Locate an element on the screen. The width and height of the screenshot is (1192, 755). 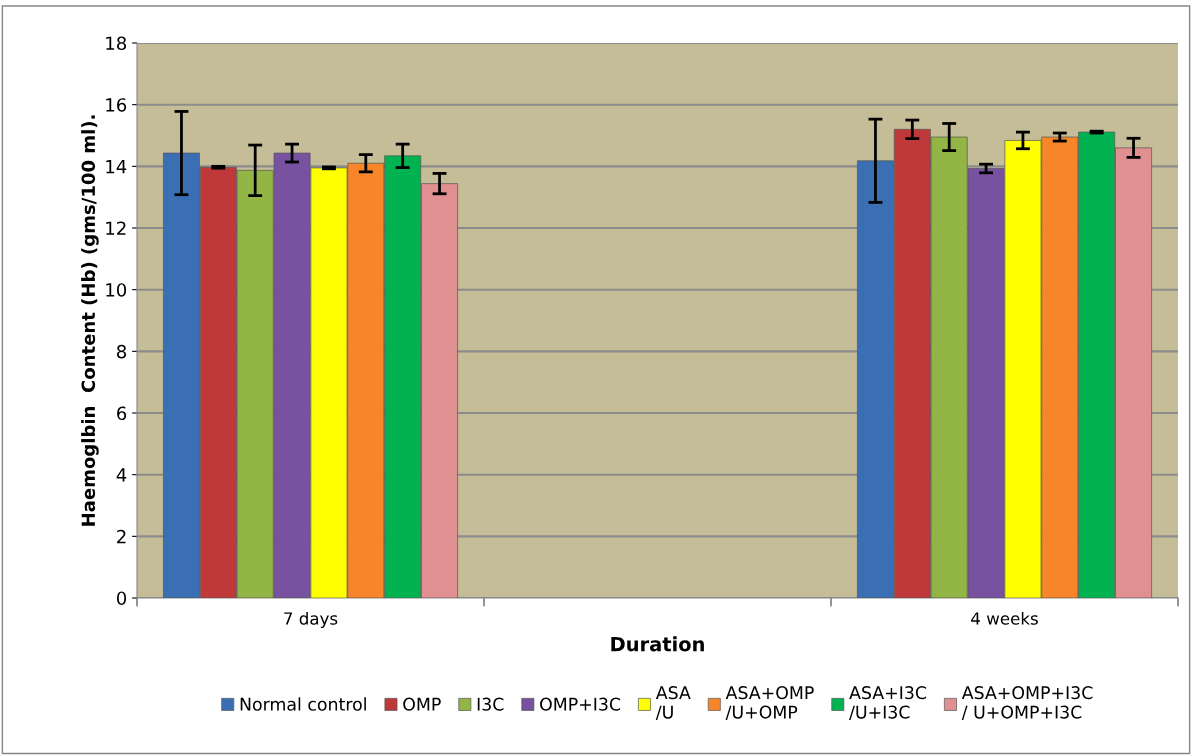
legend-label: OMP is located at coordinates (422, 704).